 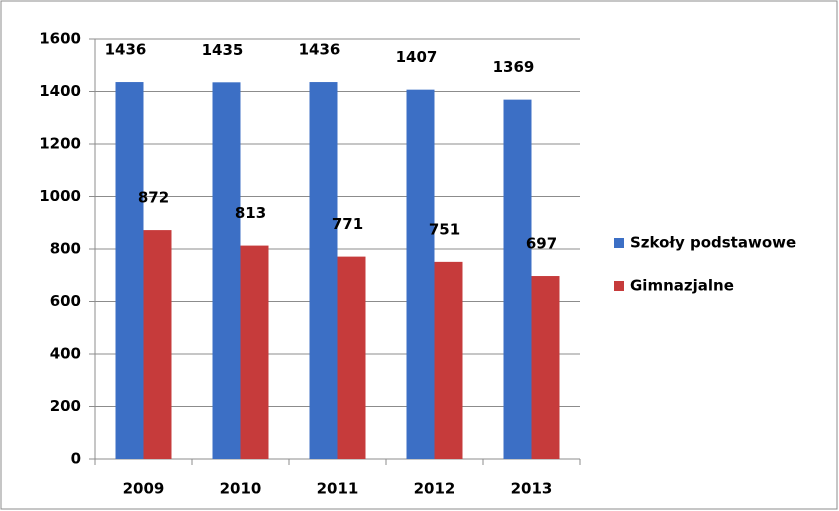 What do you see at coordinates (682, 286) in the screenshot?
I see `legend-label: Gimnazjalne` at bounding box center [682, 286].